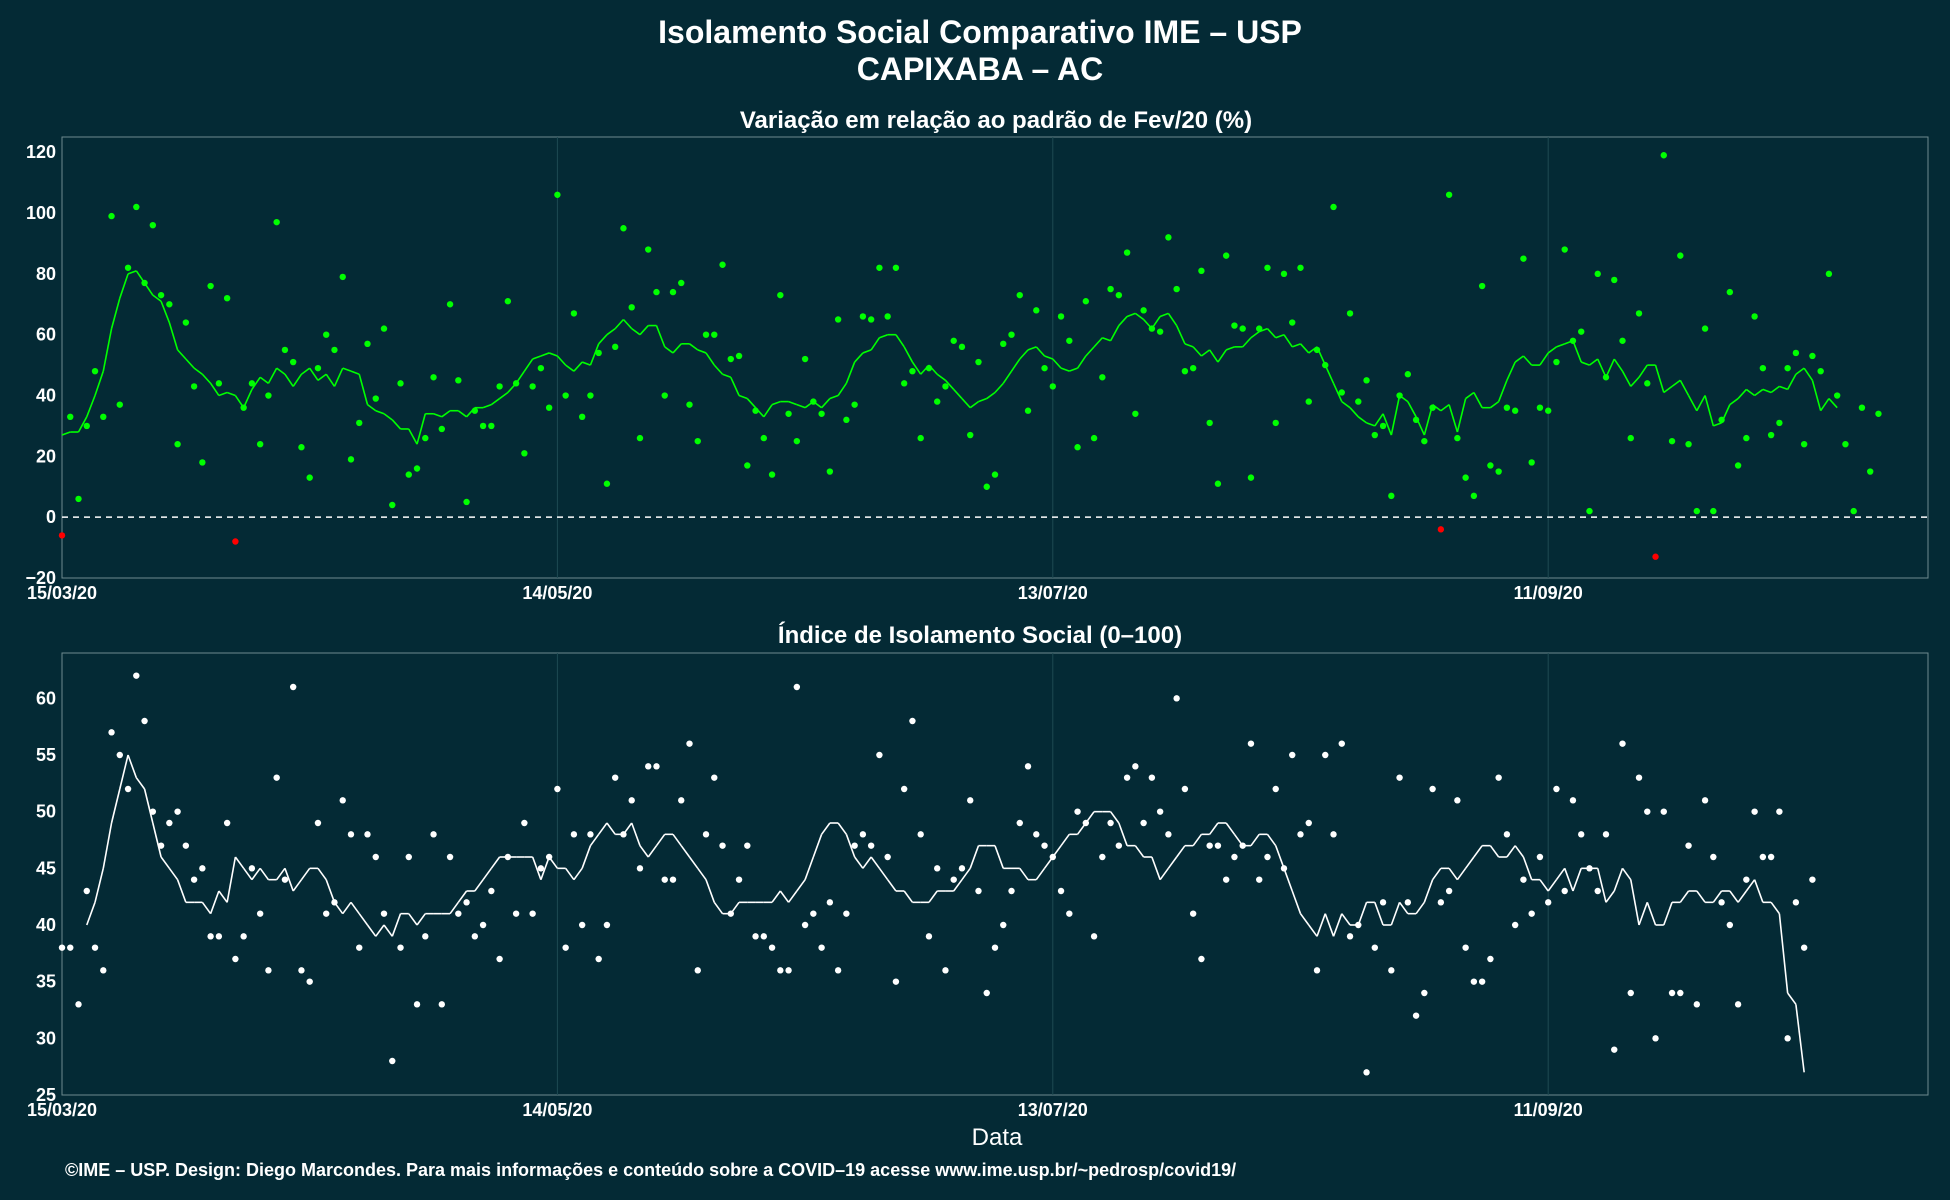 The width and height of the screenshot is (1950, 1200). I want to click on x-tick-label: 15/03/20, so click(62, 593).